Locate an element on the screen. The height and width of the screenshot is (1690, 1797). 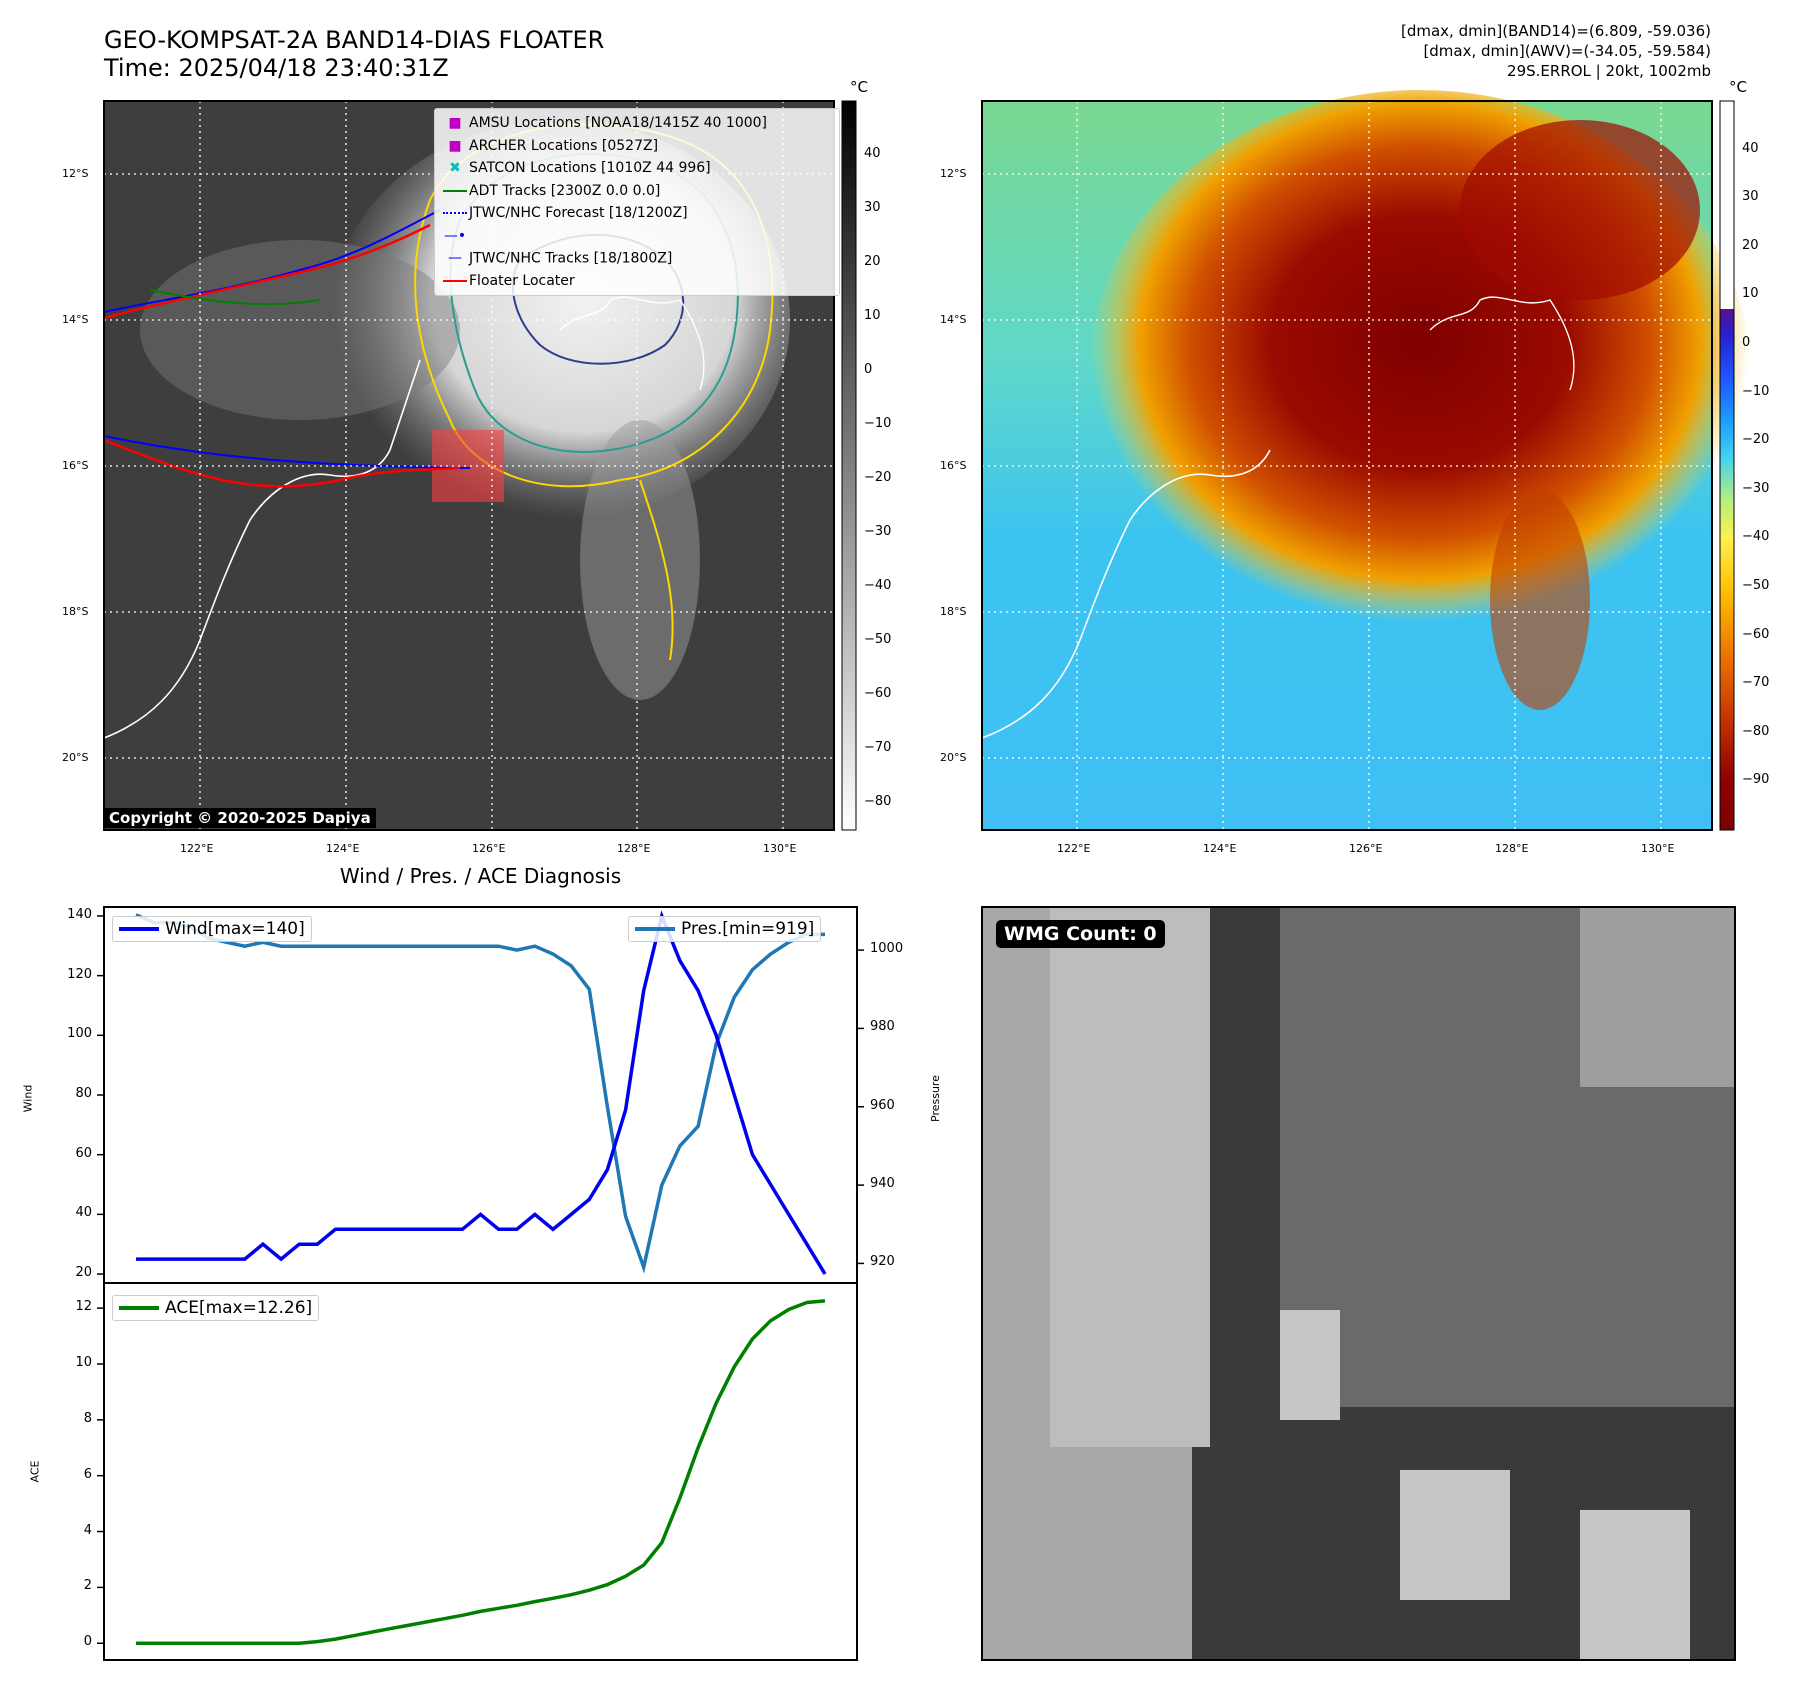
lon-label-122e: 122°E is located at coordinates (197, 848).